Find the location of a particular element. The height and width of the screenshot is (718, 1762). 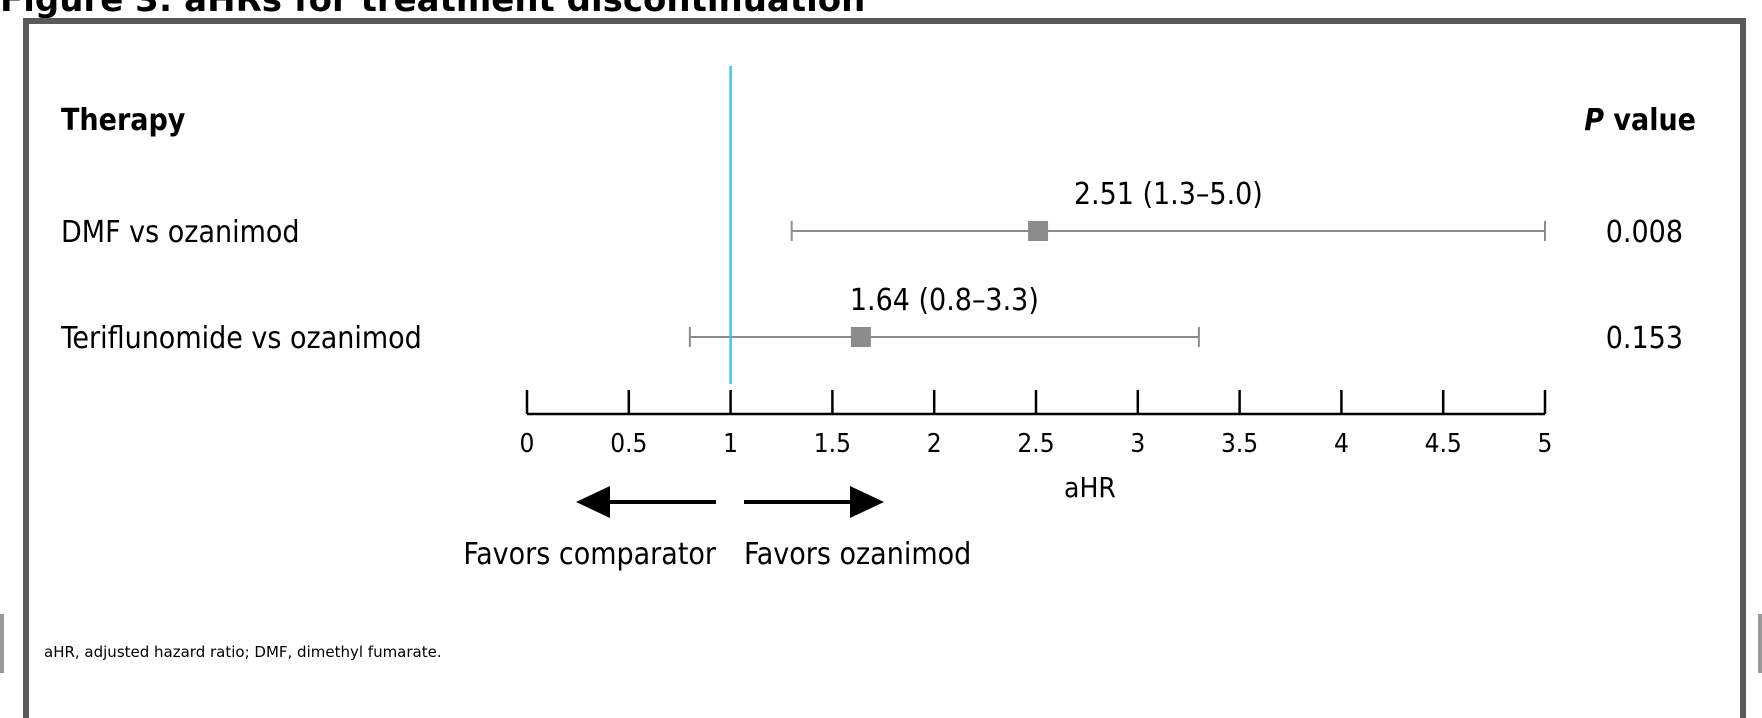

p-value-header: P value is located at coordinates (1640, 120).